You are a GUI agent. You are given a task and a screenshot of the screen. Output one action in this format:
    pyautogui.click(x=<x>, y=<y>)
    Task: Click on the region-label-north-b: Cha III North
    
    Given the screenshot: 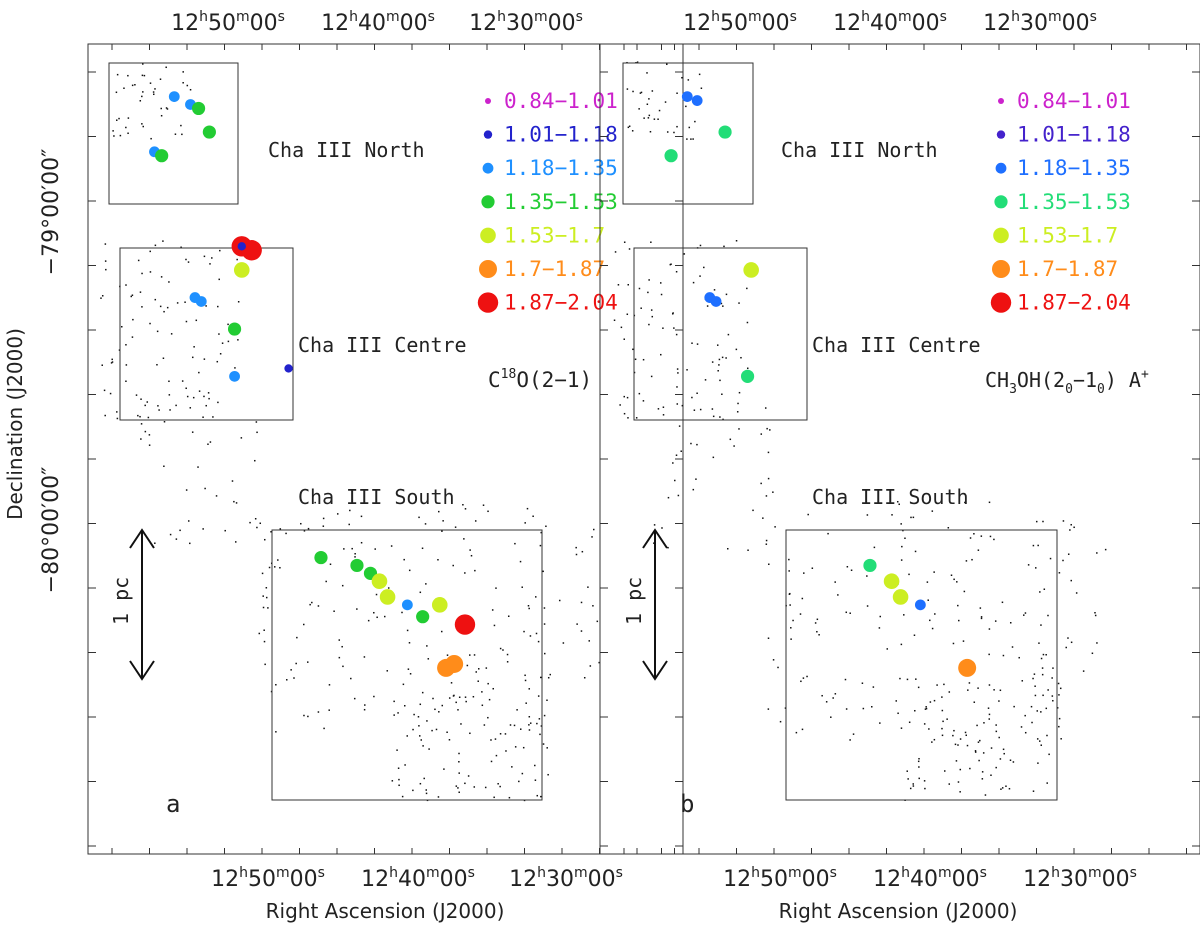 What is the action you would take?
    pyautogui.click(x=859, y=150)
    